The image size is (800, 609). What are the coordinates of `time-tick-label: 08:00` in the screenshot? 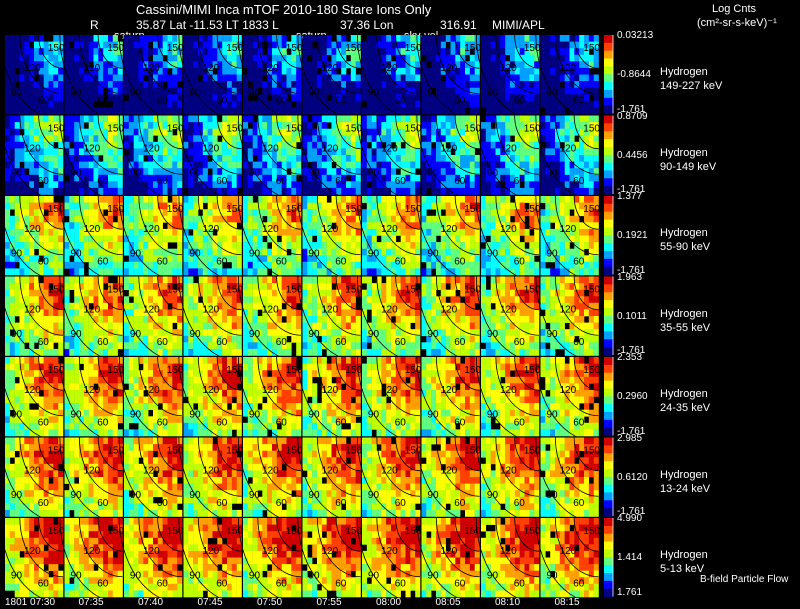 It's located at (389, 602).